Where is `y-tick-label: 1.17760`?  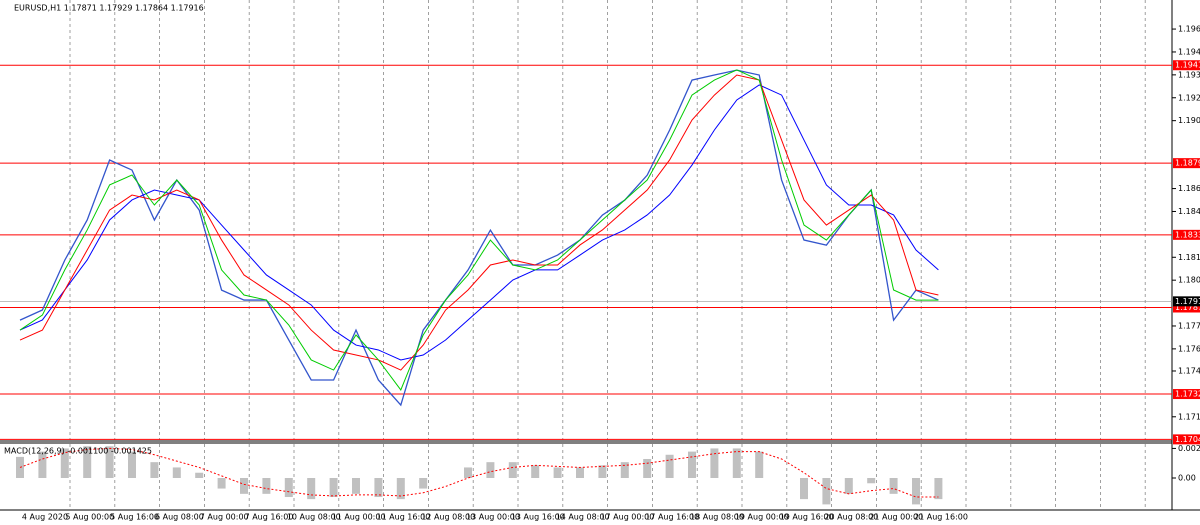 y-tick-label: 1.17760 is located at coordinates (1189, 325).